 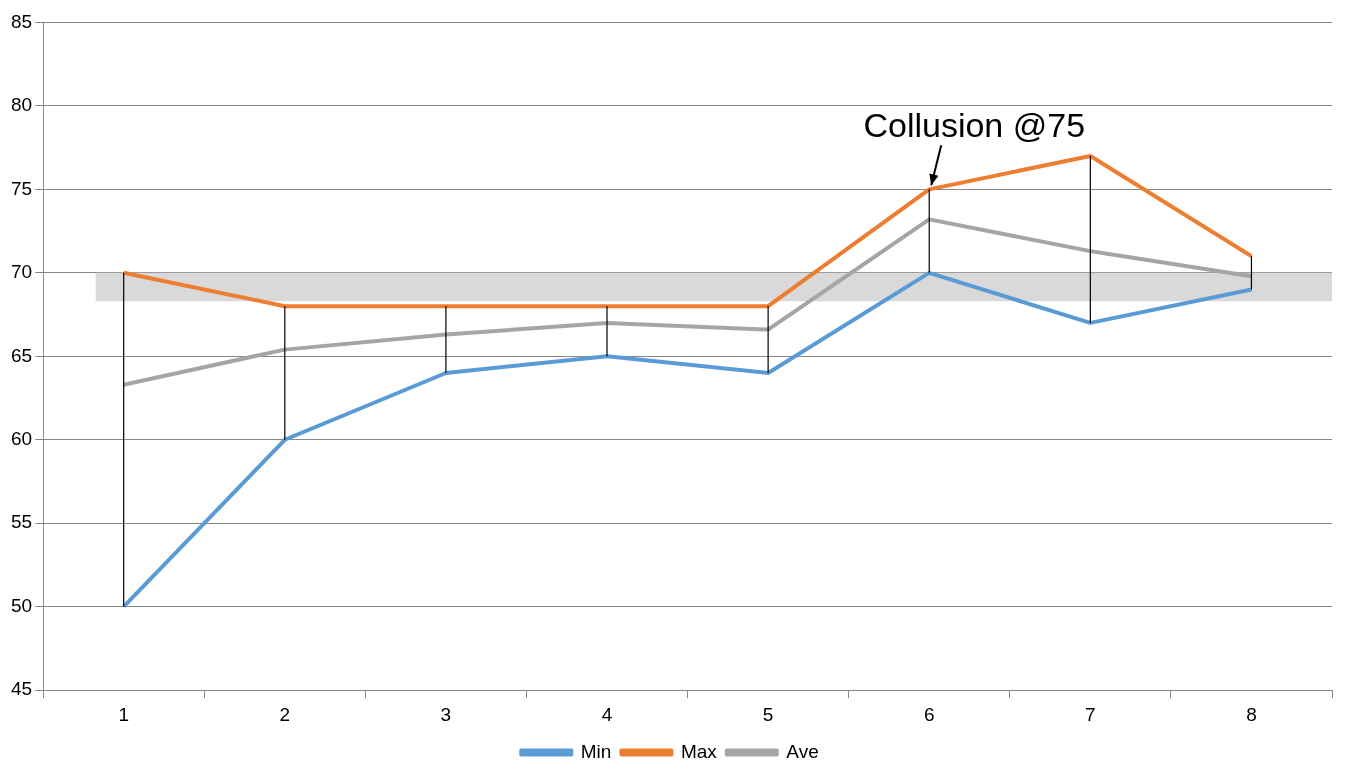 I want to click on x-tick-label: 2, so click(x=285, y=714).